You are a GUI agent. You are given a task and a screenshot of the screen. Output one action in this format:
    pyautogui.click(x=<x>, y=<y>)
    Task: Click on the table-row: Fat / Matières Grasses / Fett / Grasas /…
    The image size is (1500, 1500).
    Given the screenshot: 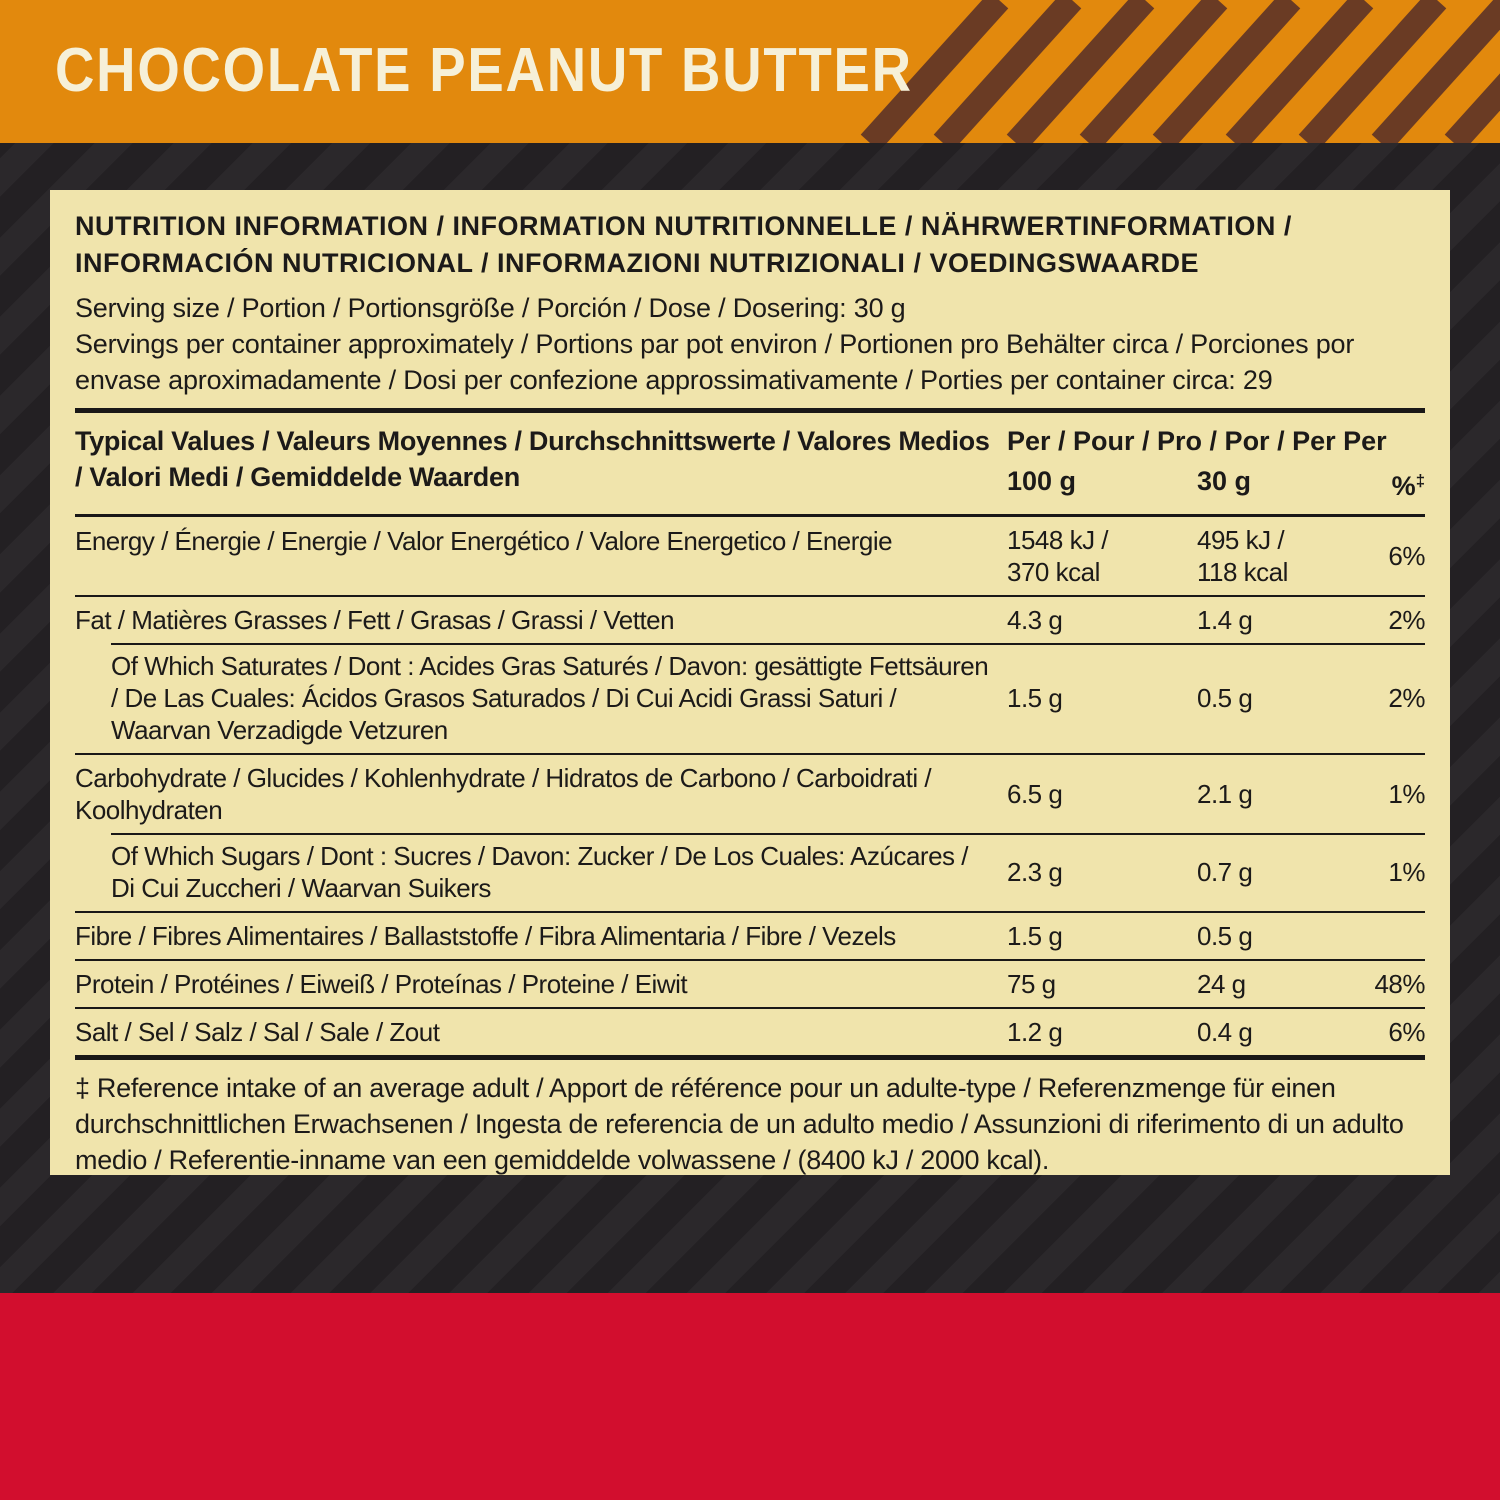 What is the action you would take?
    pyautogui.click(x=750, y=619)
    